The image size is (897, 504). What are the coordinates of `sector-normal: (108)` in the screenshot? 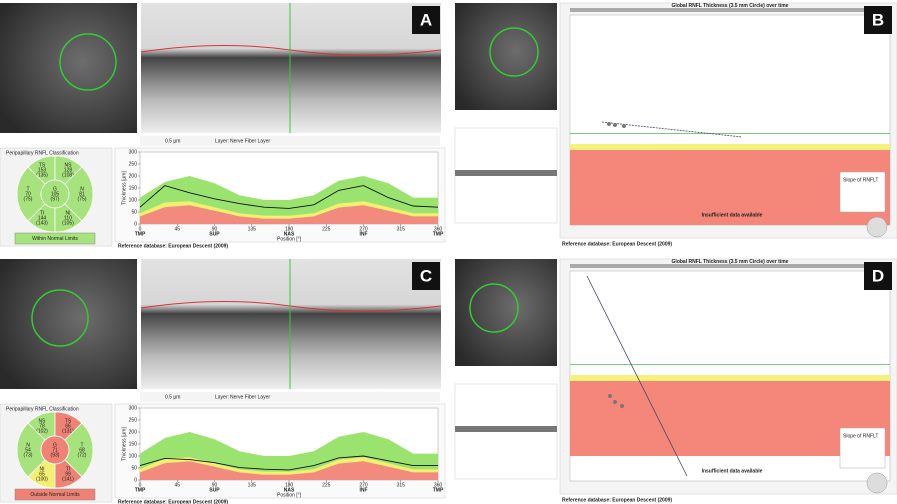 It's located at (68, 175).